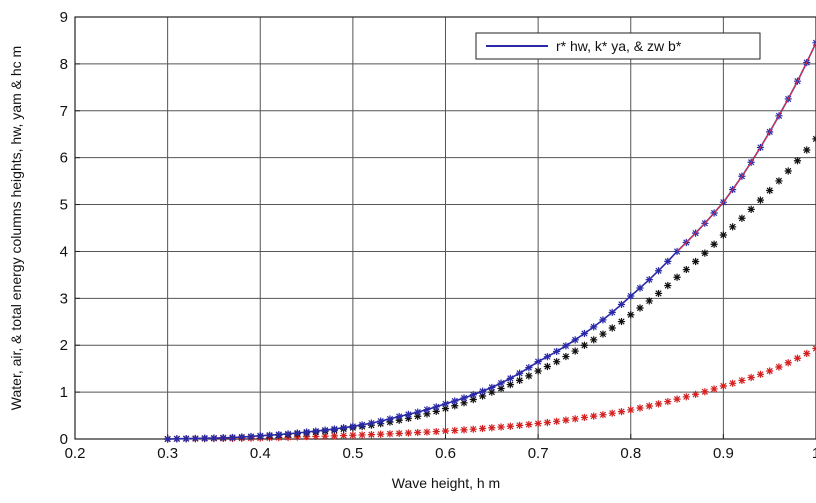  Describe the element at coordinates (814, 453) in the screenshot. I see `x-tick-label: 1` at that location.